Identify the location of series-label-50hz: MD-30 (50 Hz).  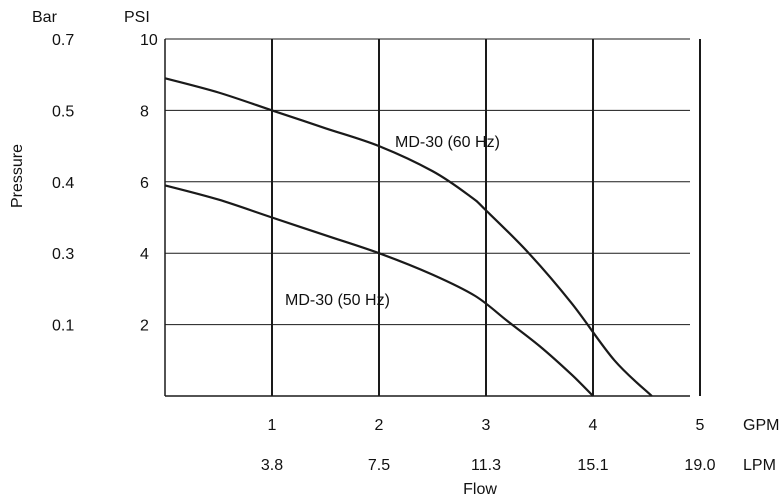
(337, 300).